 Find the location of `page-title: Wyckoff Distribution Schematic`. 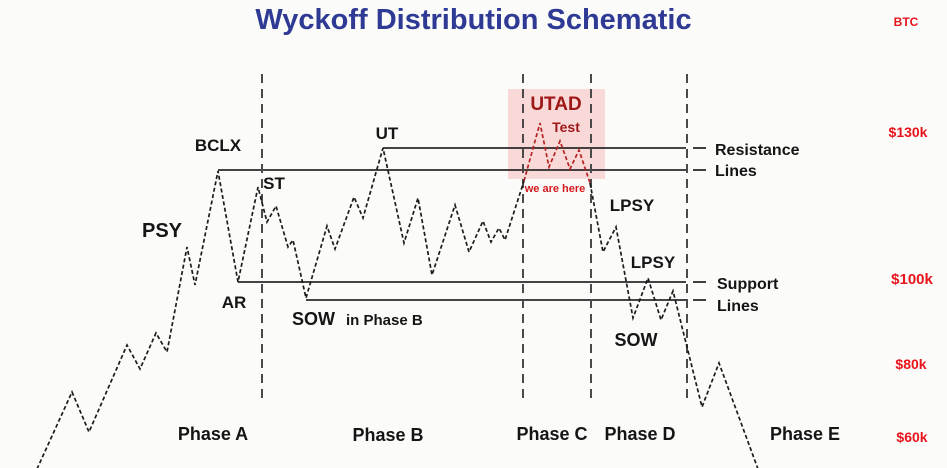

page-title: Wyckoff Distribution Schematic is located at coordinates (473, 20).